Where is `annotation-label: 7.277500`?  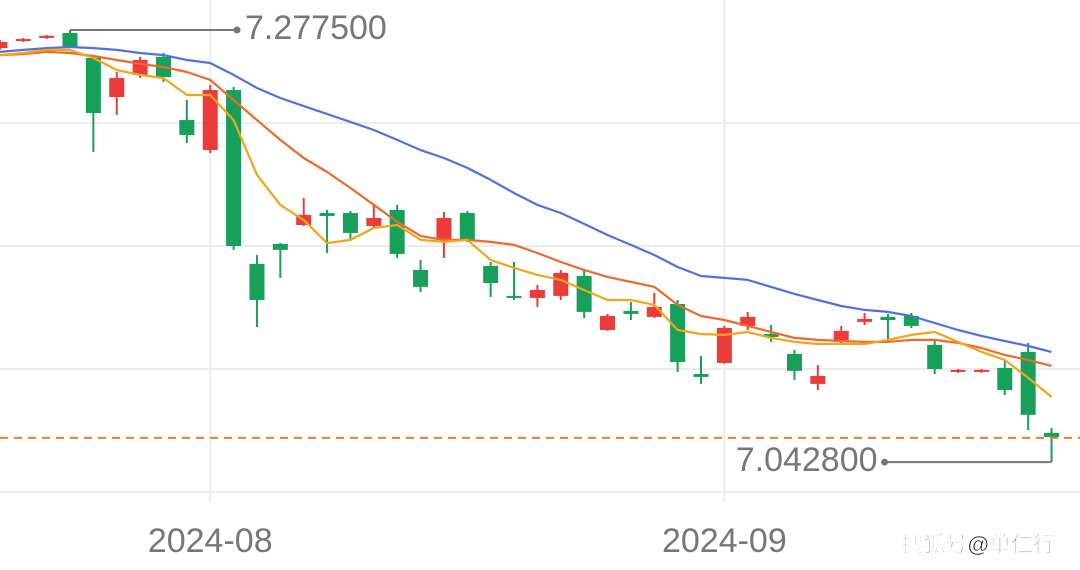
annotation-label: 7.277500 is located at coordinates (316, 28).